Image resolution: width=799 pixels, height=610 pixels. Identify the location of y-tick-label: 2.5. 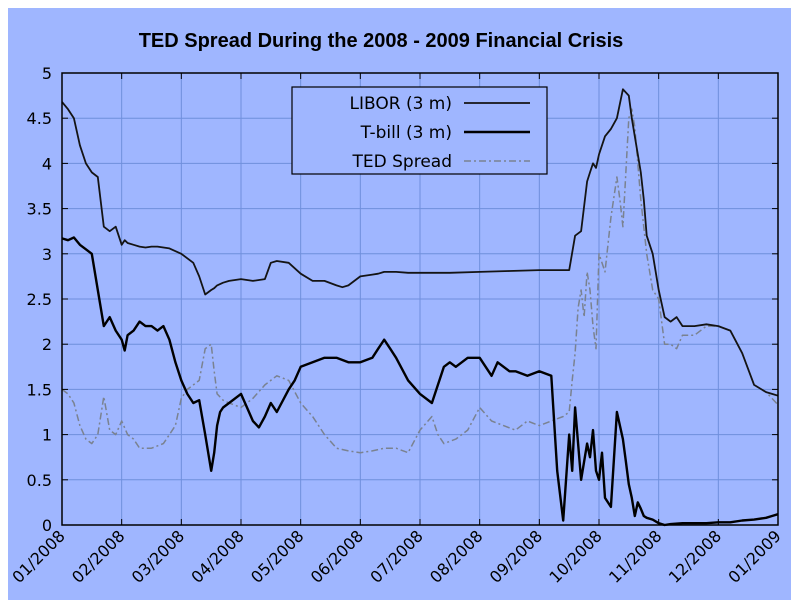
(39, 299).